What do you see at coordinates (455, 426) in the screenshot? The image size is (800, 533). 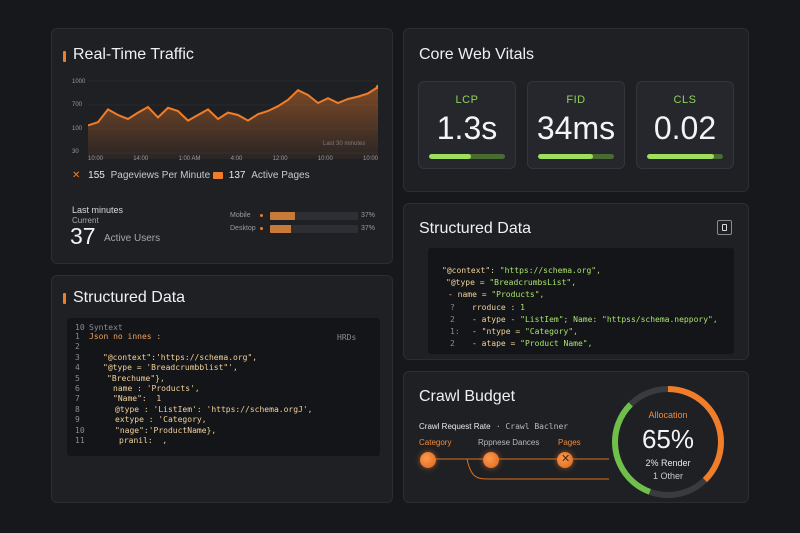 I see `crawl-rate-label: Crawl Request Rate` at bounding box center [455, 426].